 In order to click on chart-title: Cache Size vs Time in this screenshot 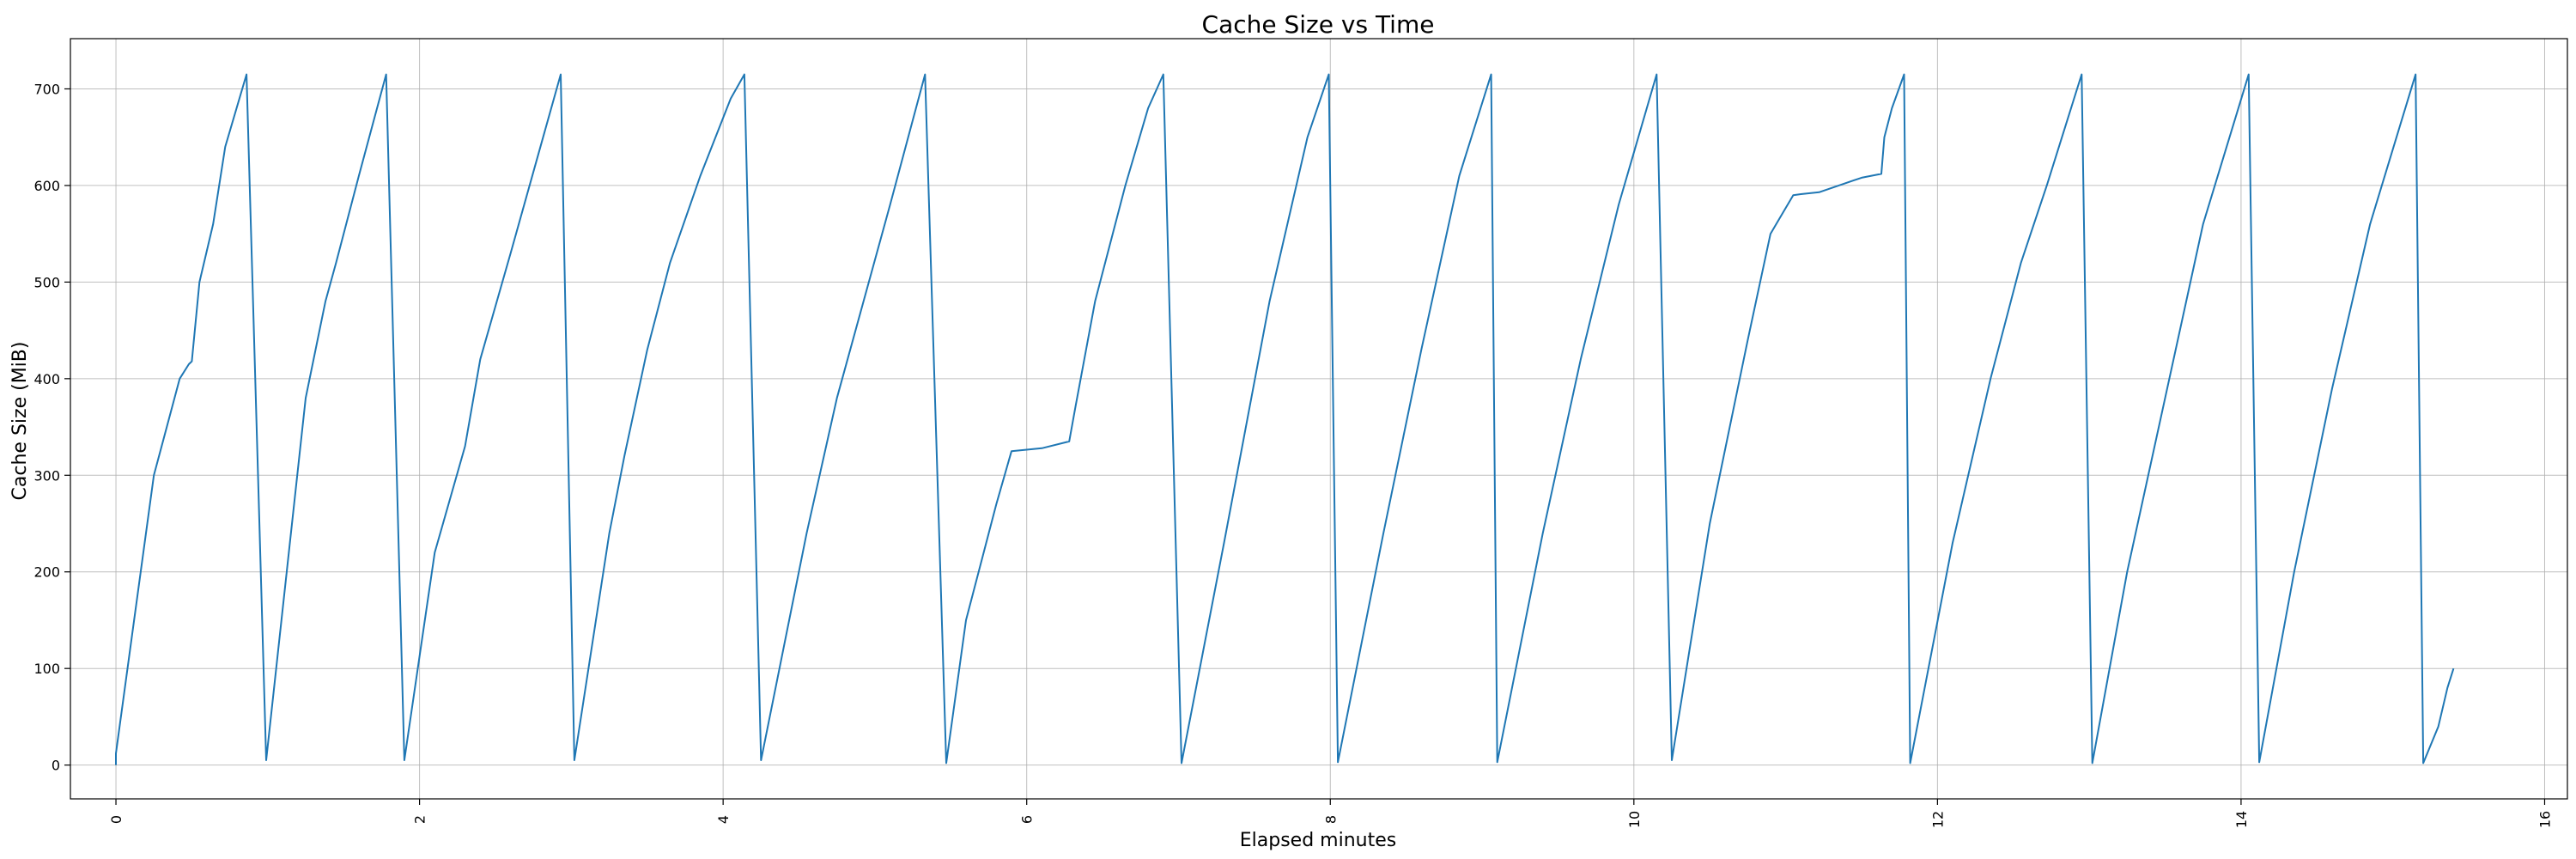, I will do `click(1319, 24)`.